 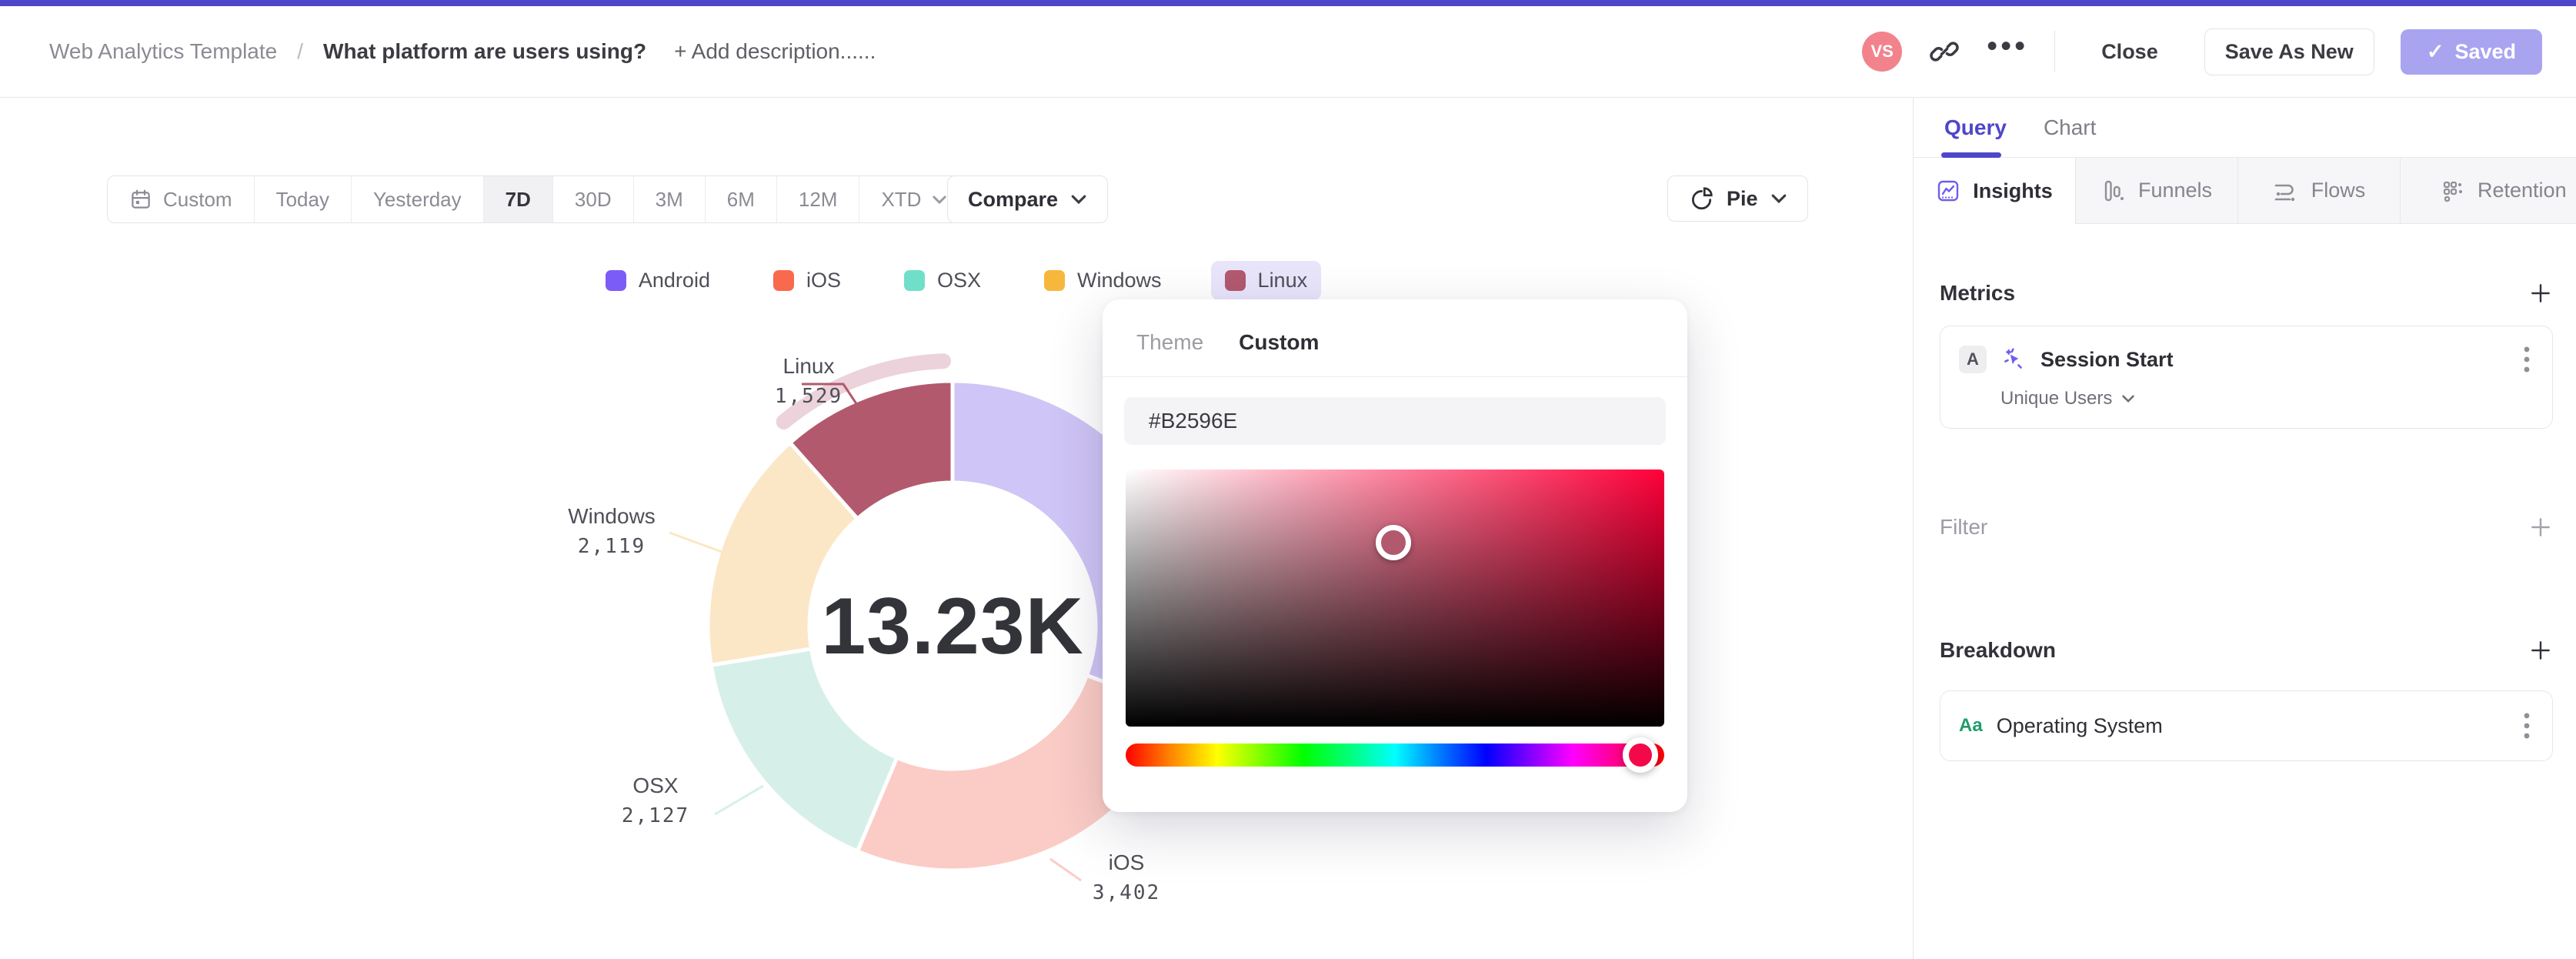 I want to click on date-range-label: 30D, so click(x=593, y=199).